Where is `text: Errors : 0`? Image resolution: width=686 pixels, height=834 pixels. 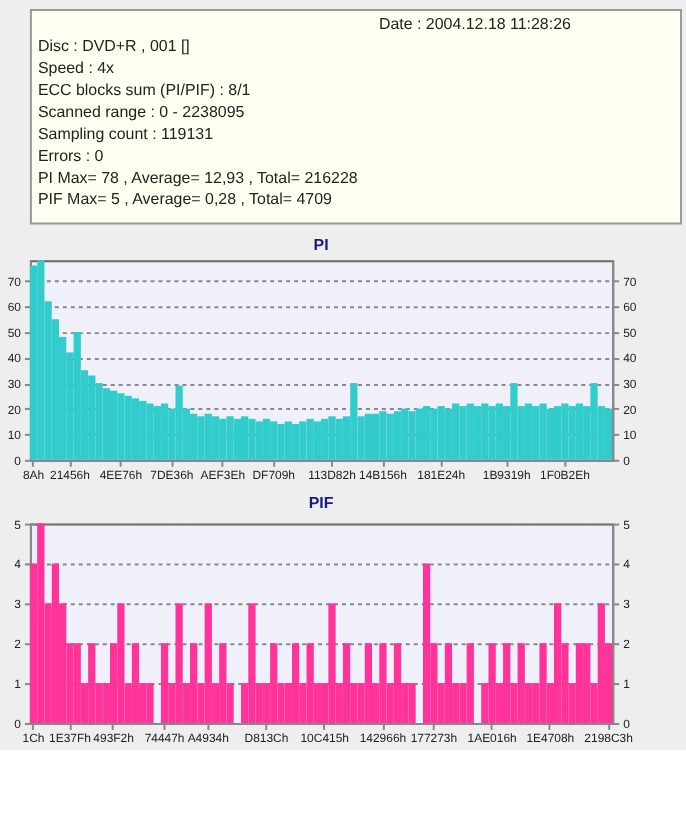 text: Errors : 0 is located at coordinates (71, 155).